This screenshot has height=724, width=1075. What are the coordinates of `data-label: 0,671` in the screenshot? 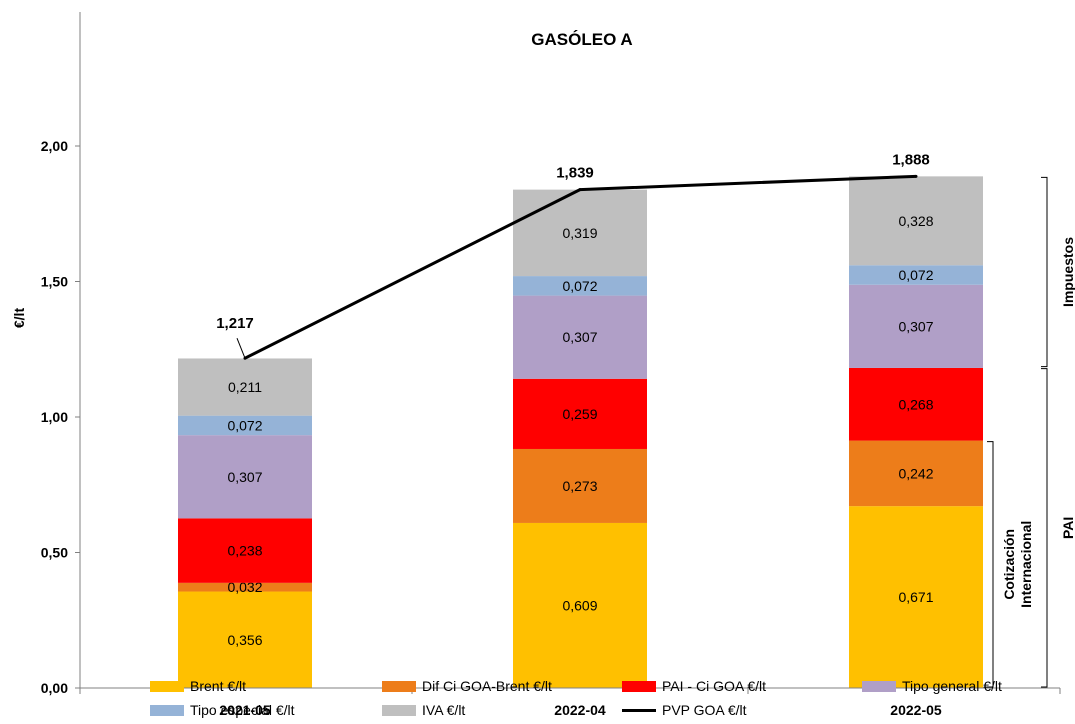 It's located at (915, 597).